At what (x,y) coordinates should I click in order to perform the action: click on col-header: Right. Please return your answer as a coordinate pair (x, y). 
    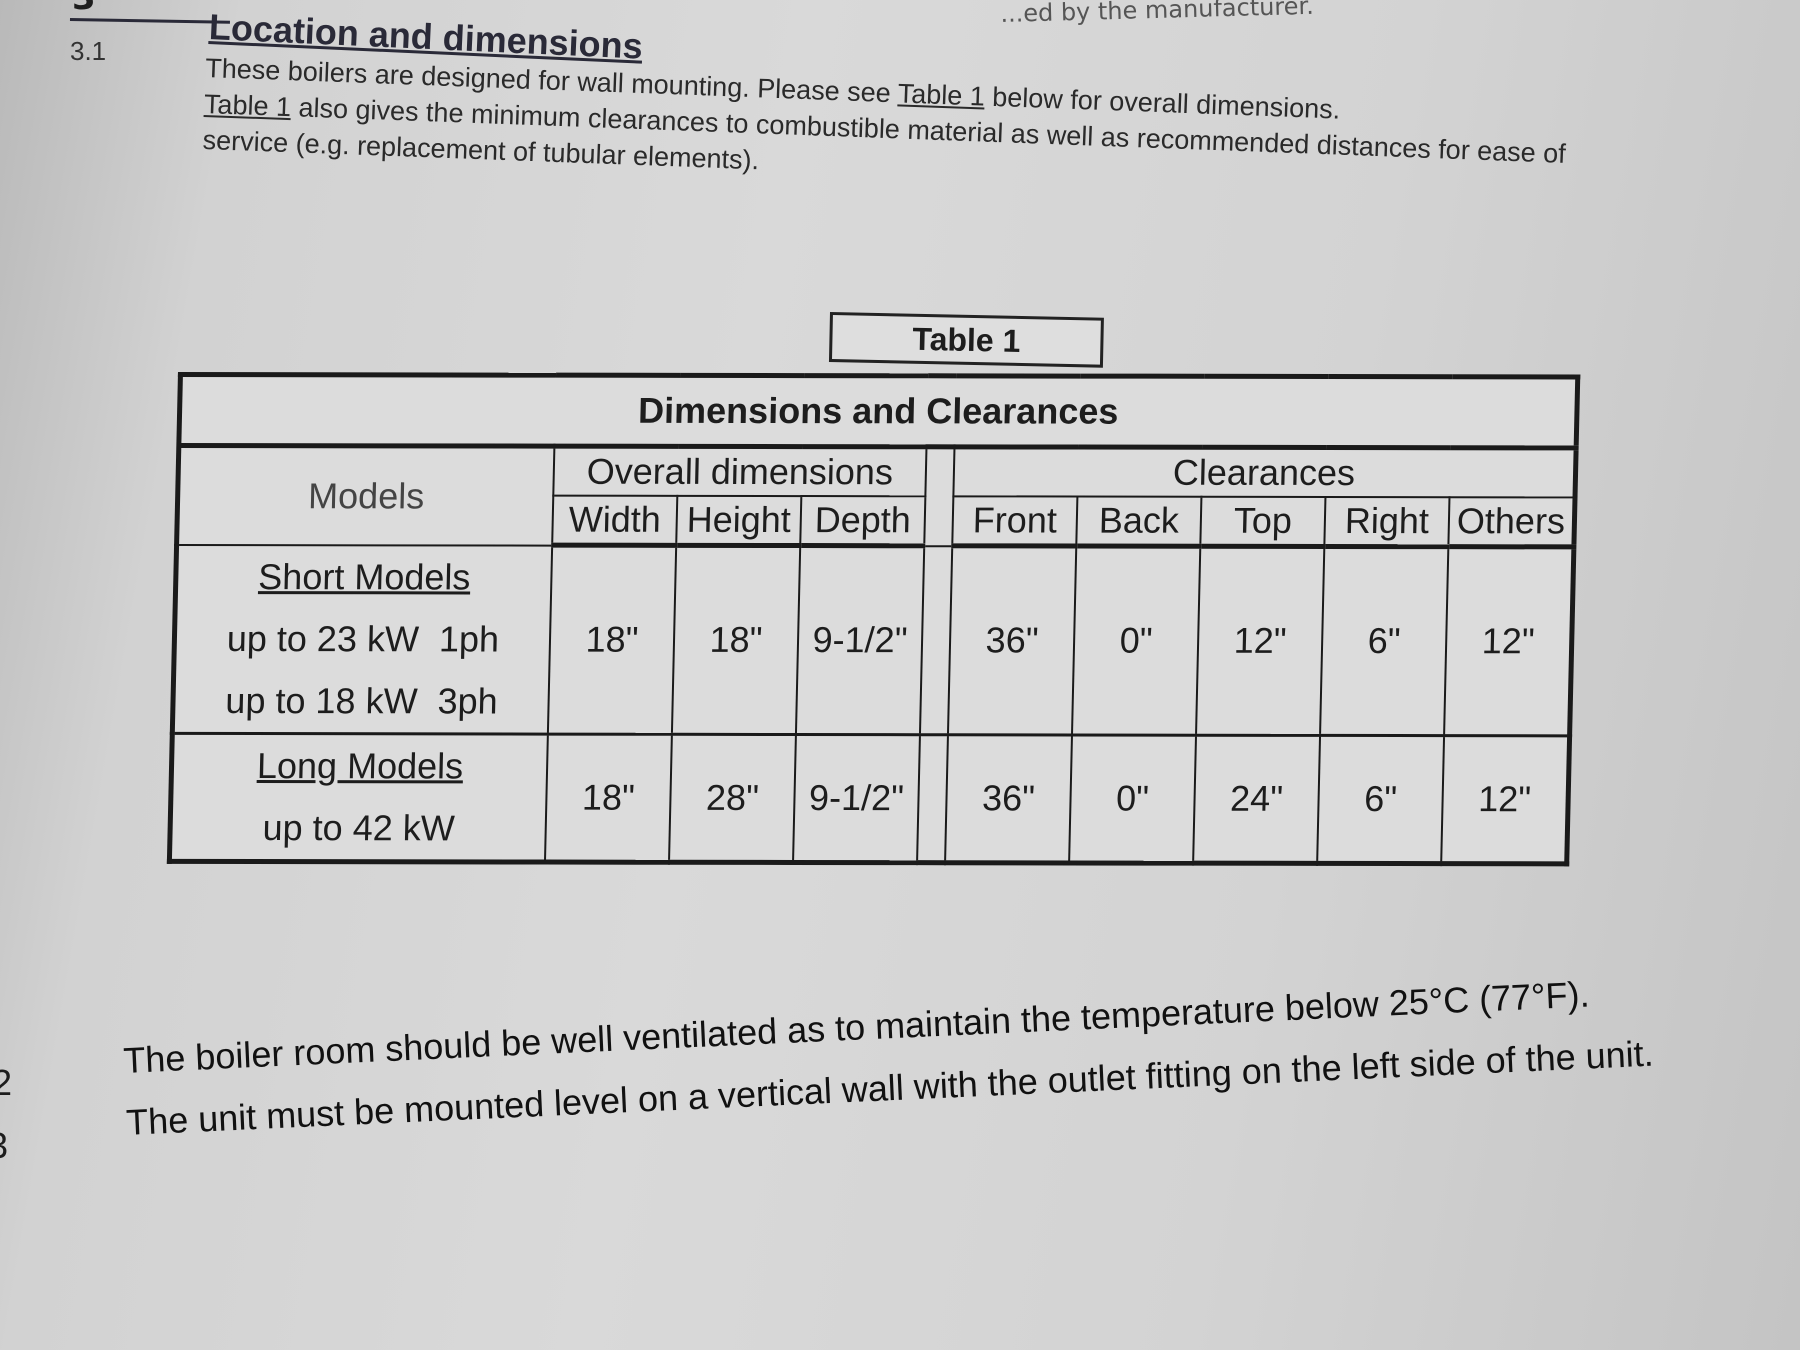
    Looking at the image, I should click on (1387, 521).